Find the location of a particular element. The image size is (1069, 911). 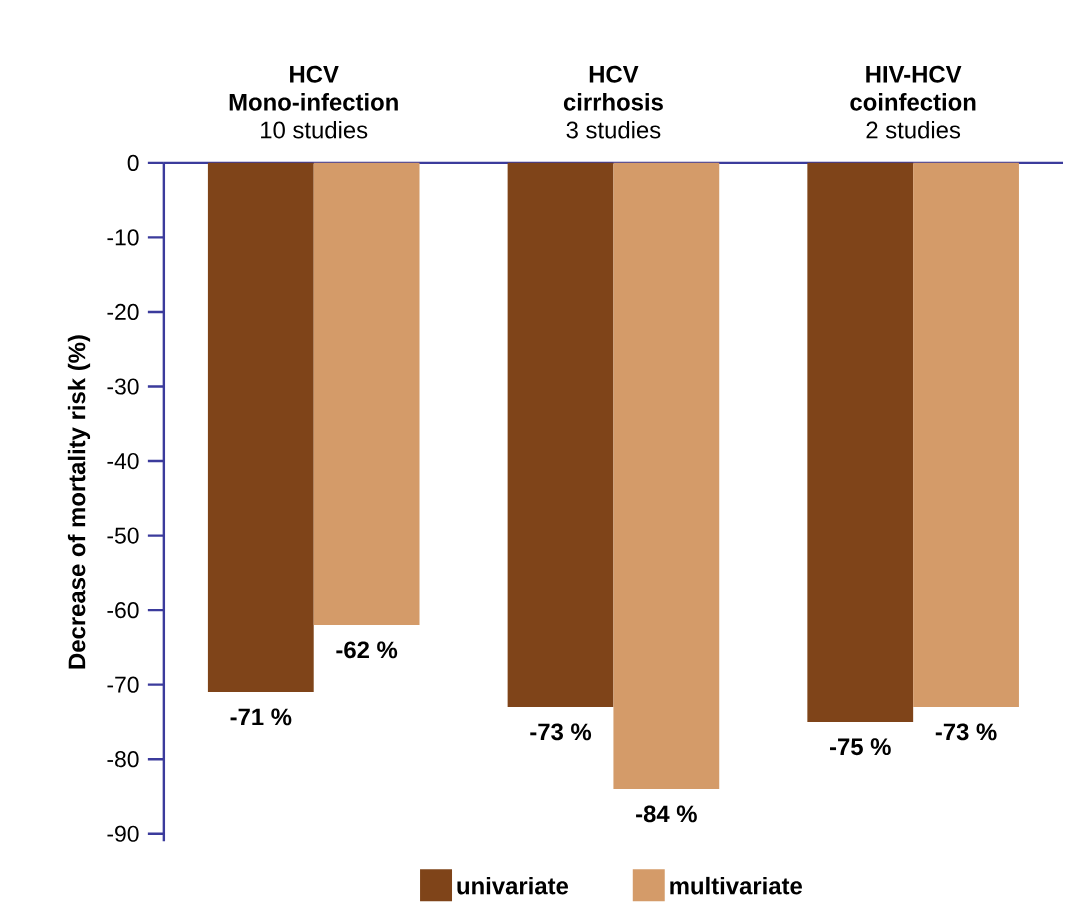

y-tick-label: -30 is located at coordinates (123, 386).